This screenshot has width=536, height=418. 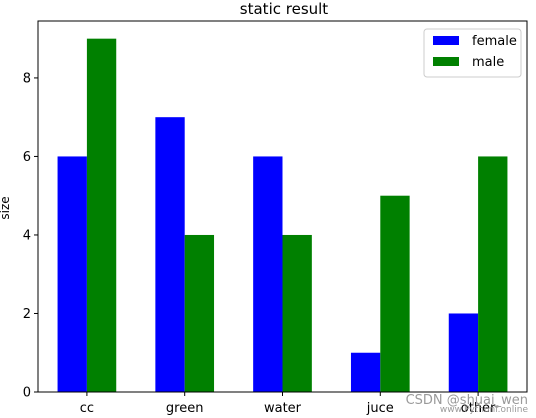 What do you see at coordinates (380, 408) in the screenshot?
I see `x-tick-label: juce` at bounding box center [380, 408].